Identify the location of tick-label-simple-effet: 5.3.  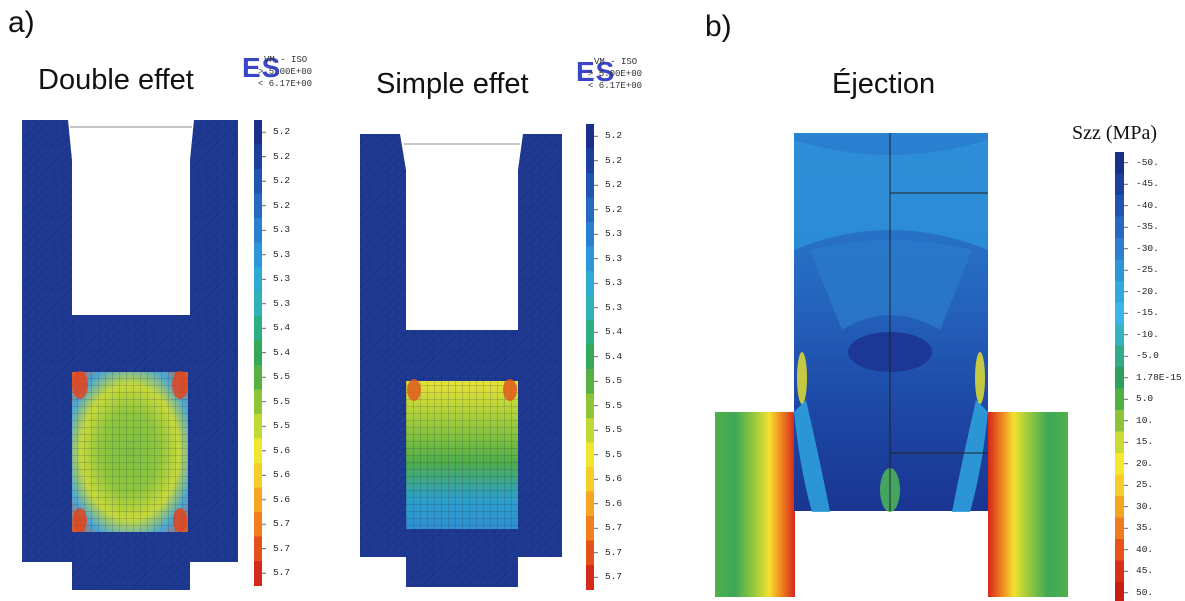
(614, 307).